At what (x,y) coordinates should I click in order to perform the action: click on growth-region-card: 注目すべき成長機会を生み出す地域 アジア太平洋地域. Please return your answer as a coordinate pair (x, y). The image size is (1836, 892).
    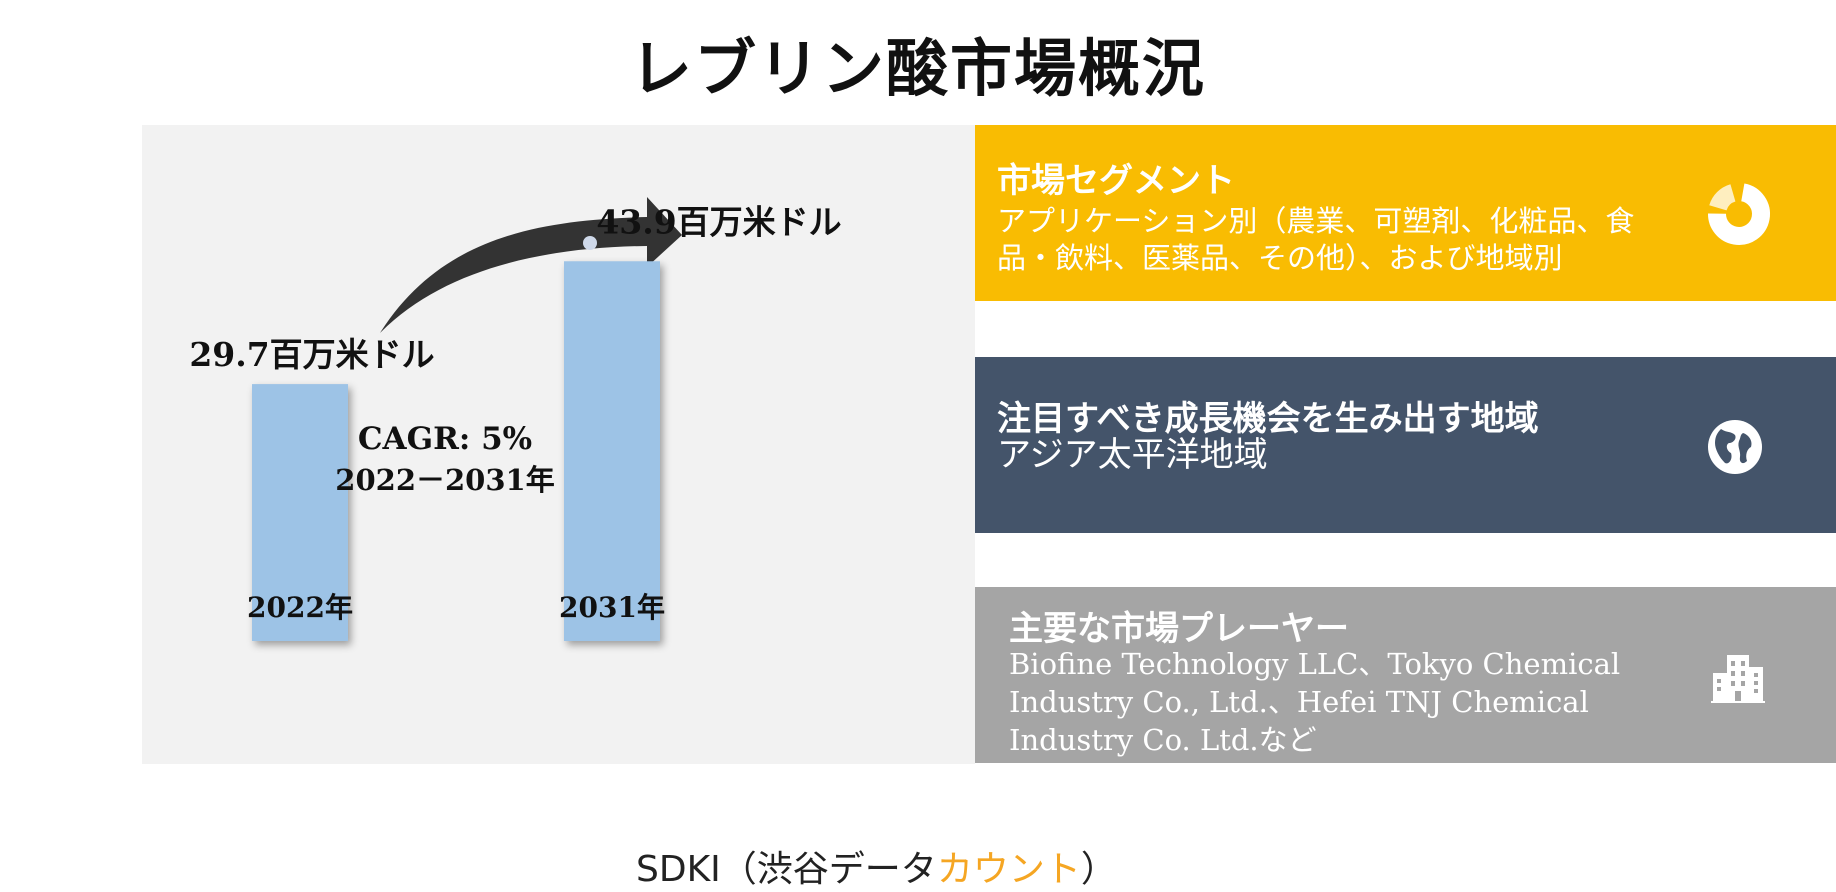
    Looking at the image, I should click on (1405, 445).